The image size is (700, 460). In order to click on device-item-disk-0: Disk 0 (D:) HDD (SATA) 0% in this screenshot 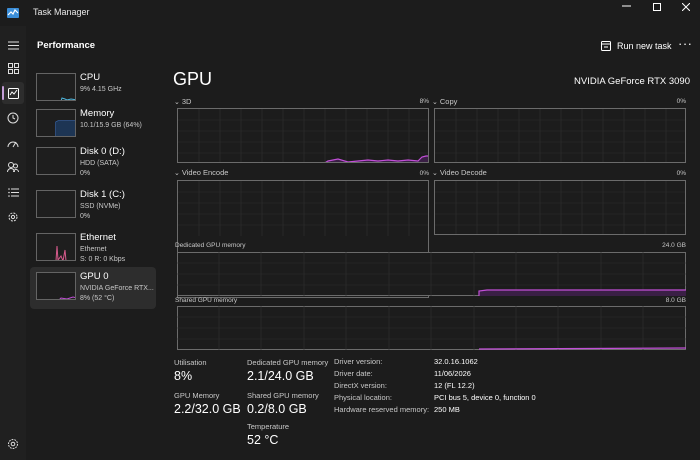, I will do `click(93, 163)`.